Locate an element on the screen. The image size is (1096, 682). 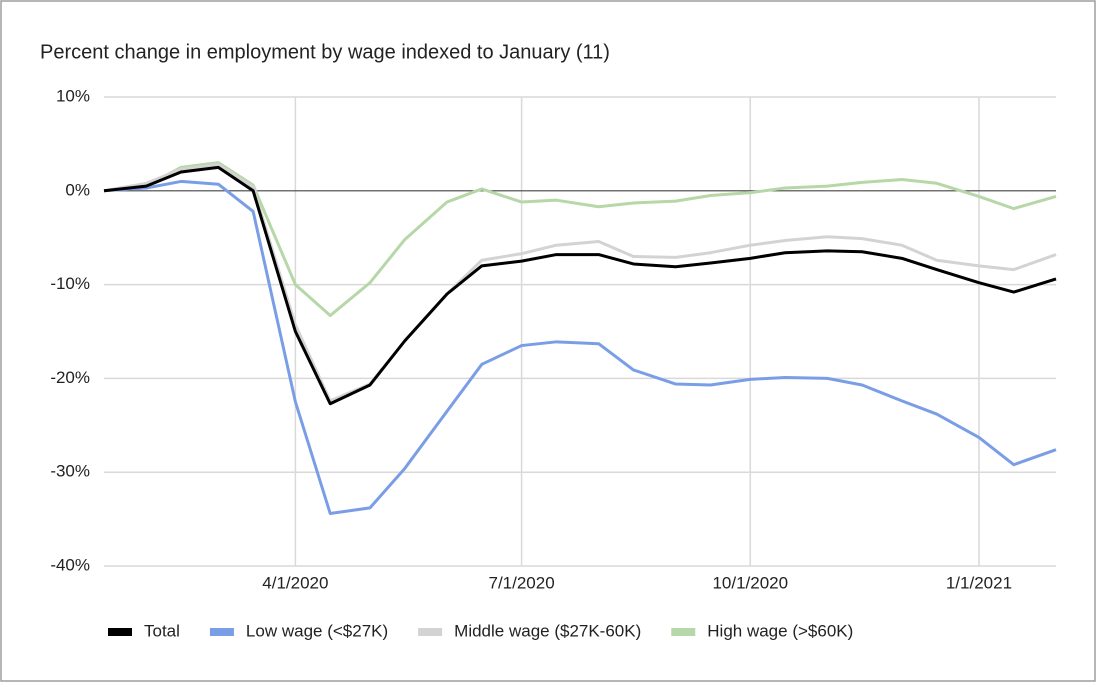
legend-label: Middle wage ($27K-60K) is located at coordinates (547, 630).